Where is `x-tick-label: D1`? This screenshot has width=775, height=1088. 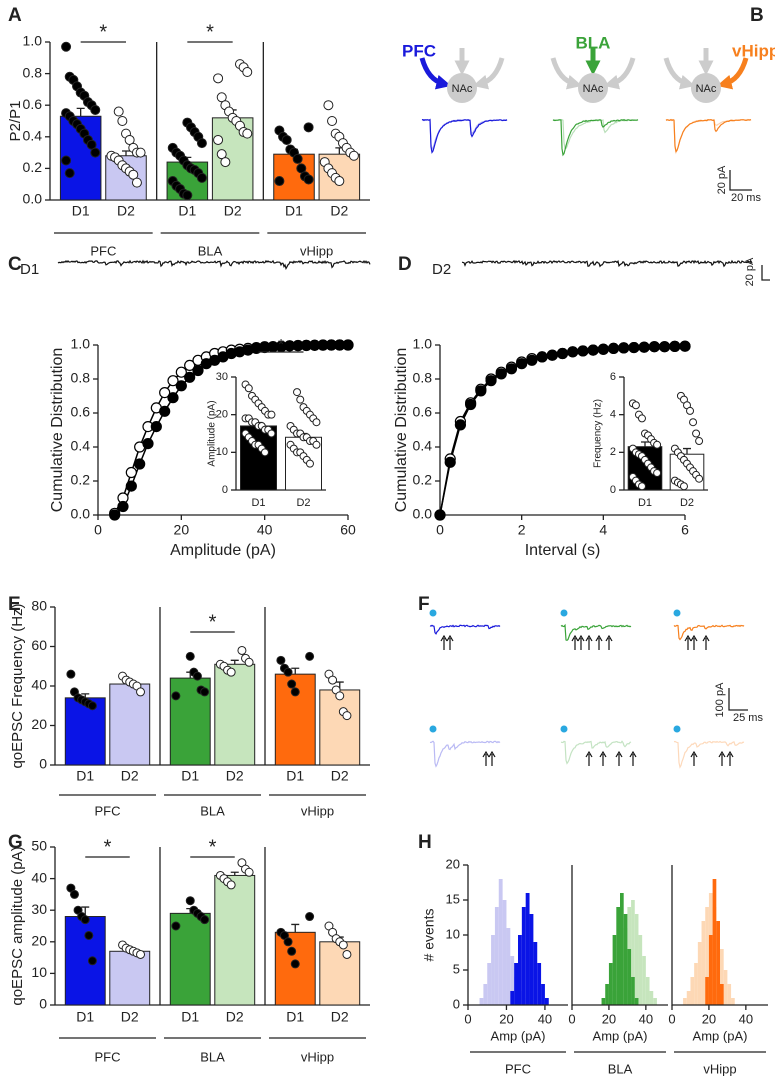 x-tick-label: D1 is located at coordinates (294, 211).